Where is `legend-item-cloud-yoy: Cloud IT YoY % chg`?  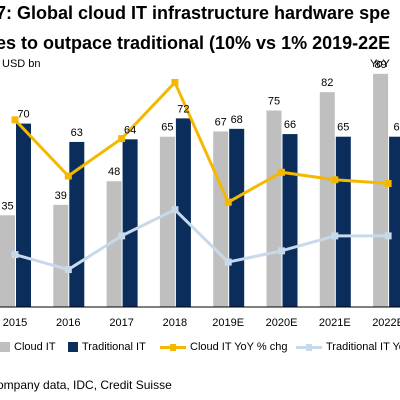
legend-item-cloud-yoy: Cloud IT YoY % chg is located at coordinates (223, 347).